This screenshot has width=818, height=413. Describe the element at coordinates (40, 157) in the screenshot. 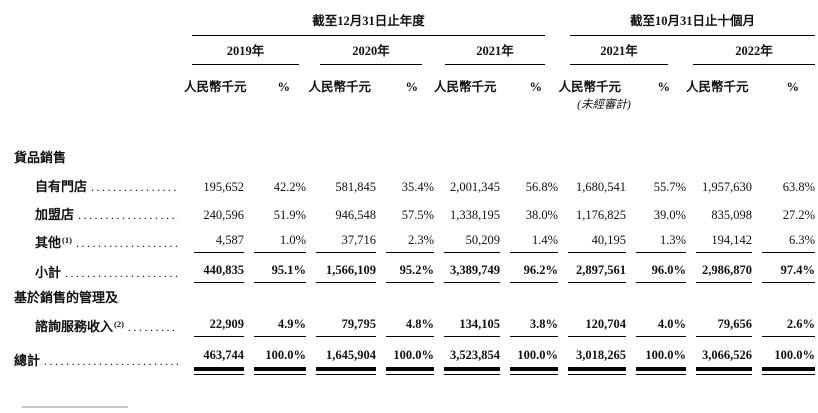

I see `section-title-goods-sales: 貨品銷售` at that location.